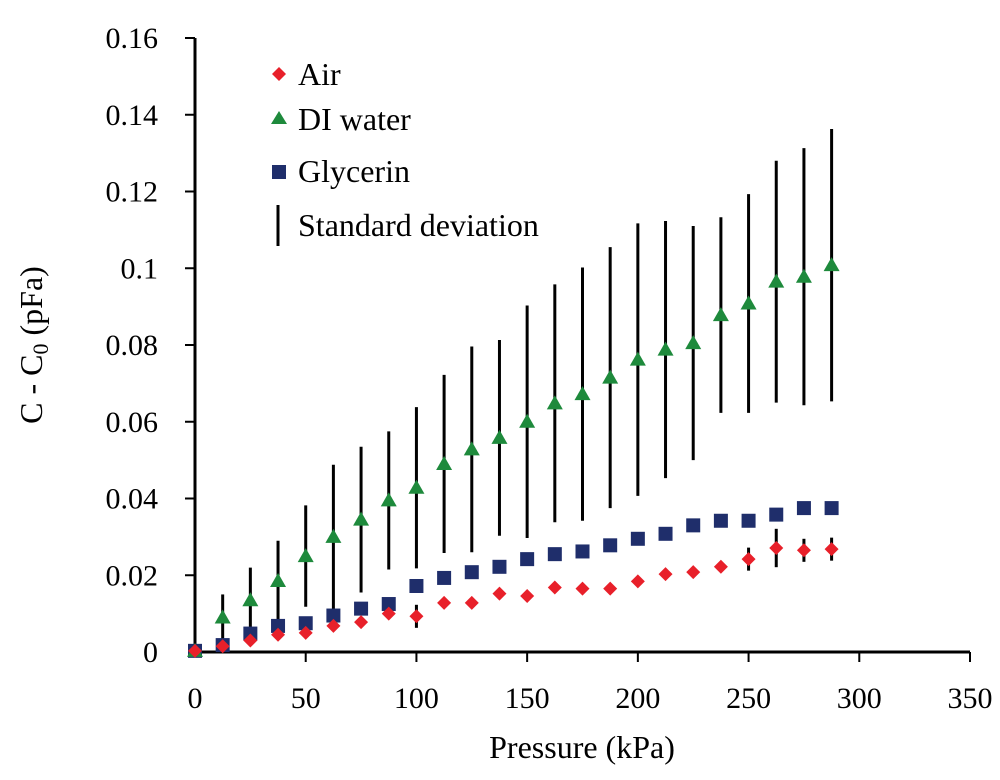 The width and height of the screenshot is (1000, 780). I want to click on legend-label-glycerin: Glycerin, so click(354, 171).